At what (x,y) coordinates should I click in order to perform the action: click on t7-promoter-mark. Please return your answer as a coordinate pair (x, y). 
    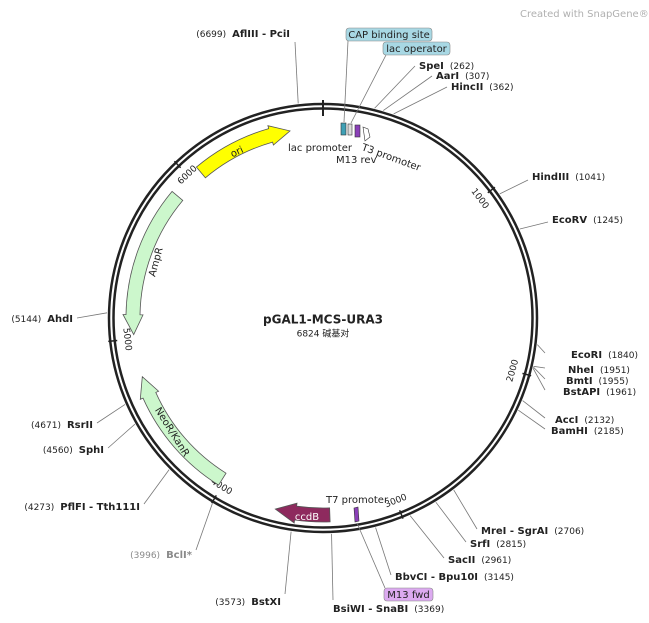
    Looking at the image, I should click on (356, 514).